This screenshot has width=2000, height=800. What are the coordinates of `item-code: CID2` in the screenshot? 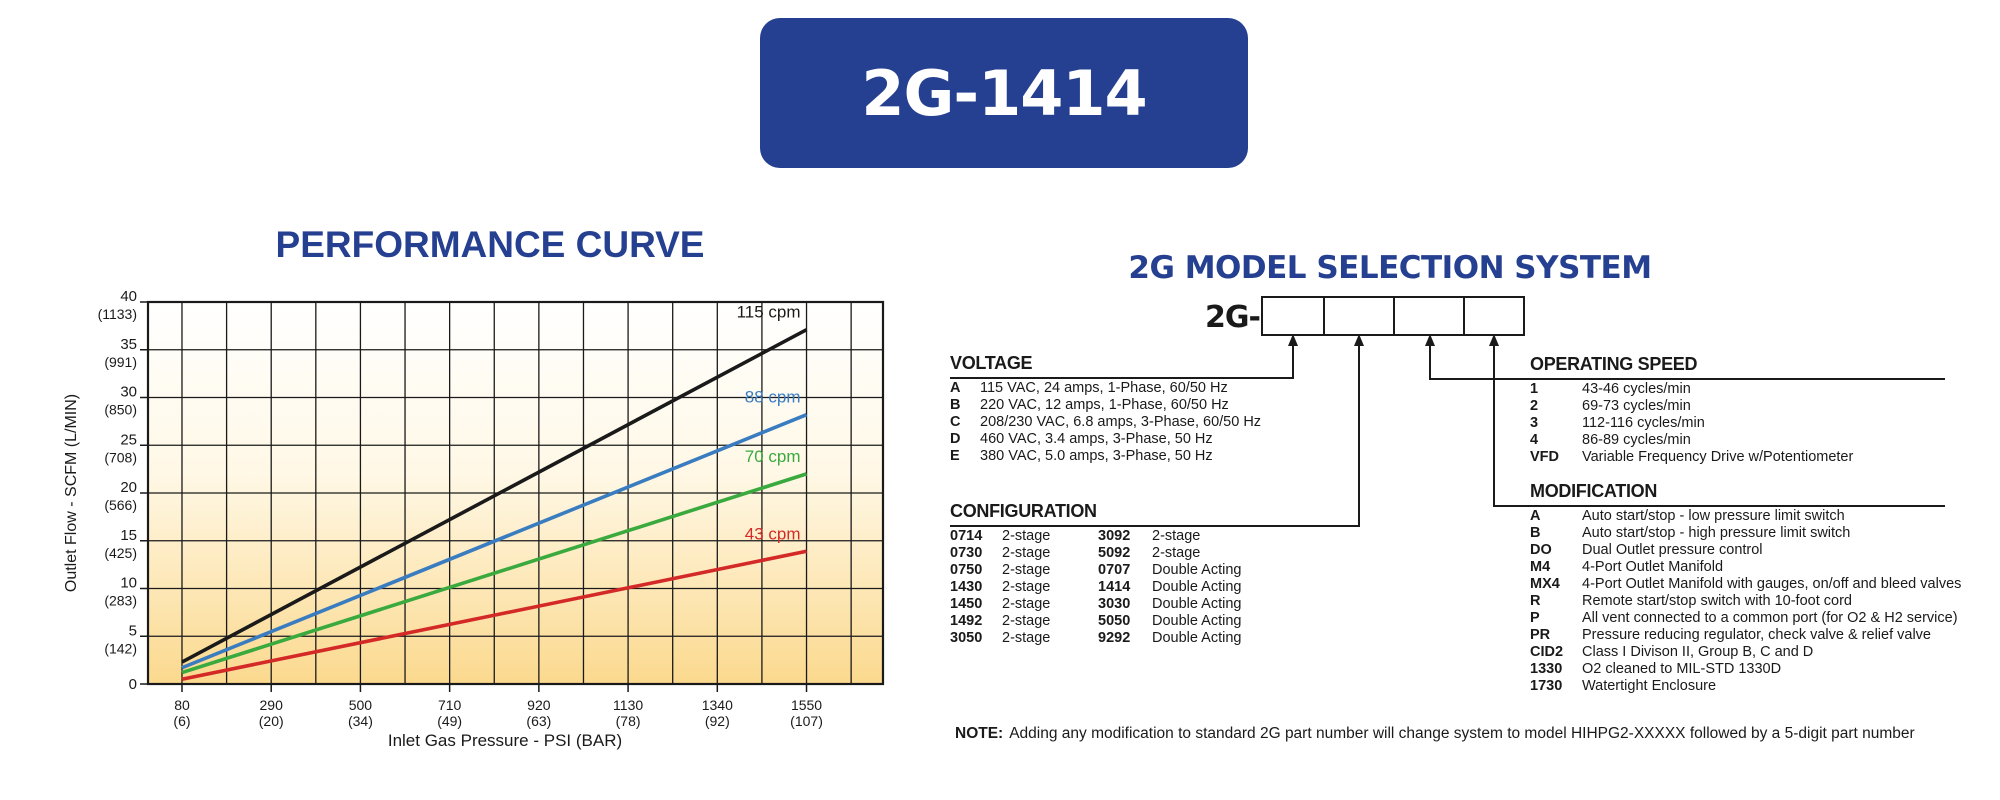 It's located at (1547, 652).